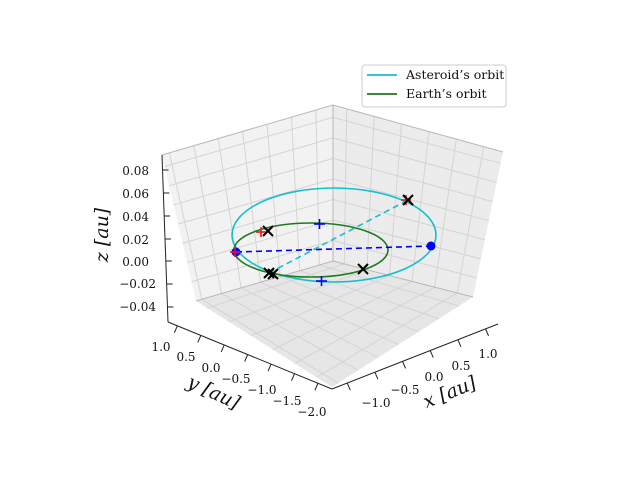 The width and height of the screenshot is (640, 484). Describe the element at coordinates (135, 217) in the screenshot. I see `z-tick-label: 0.04` at that location.